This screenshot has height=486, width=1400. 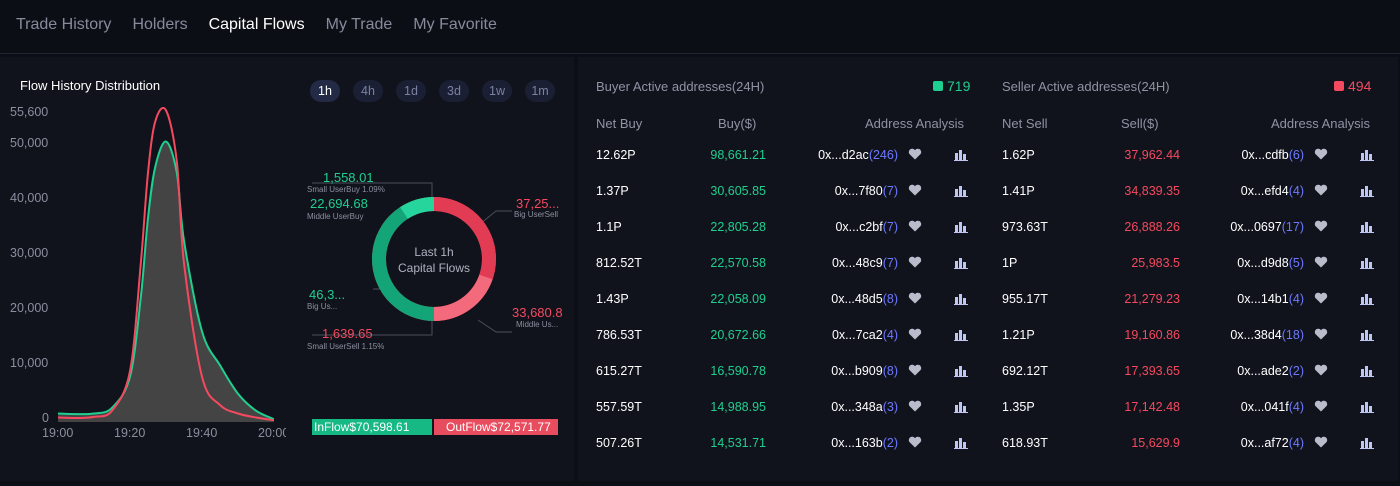 I want to click on address-link: 0x...38d4(18), so click(x=1267, y=335).